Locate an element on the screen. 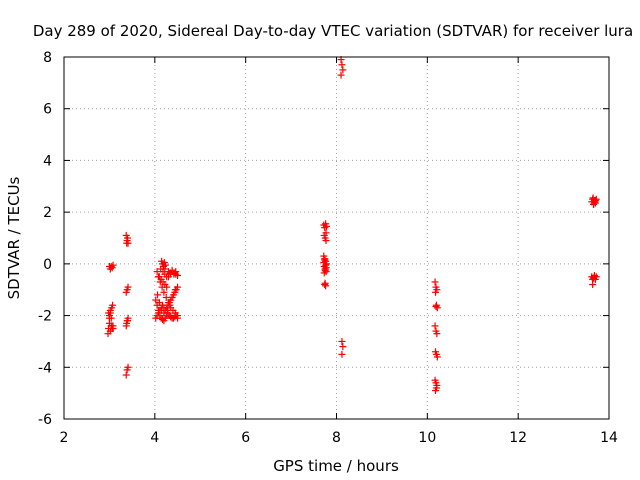 The height and width of the screenshot is (480, 640). x-tick-label: 10 is located at coordinates (427, 438).